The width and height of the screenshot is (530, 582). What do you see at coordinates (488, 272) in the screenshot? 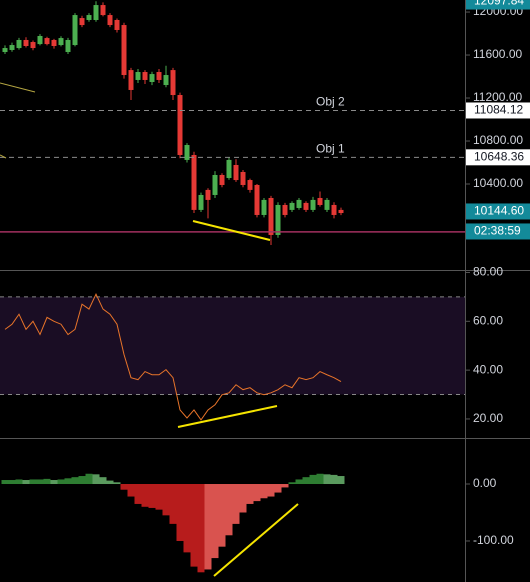
I see `y-tick-label: 80.00` at bounding box center [488, 272].